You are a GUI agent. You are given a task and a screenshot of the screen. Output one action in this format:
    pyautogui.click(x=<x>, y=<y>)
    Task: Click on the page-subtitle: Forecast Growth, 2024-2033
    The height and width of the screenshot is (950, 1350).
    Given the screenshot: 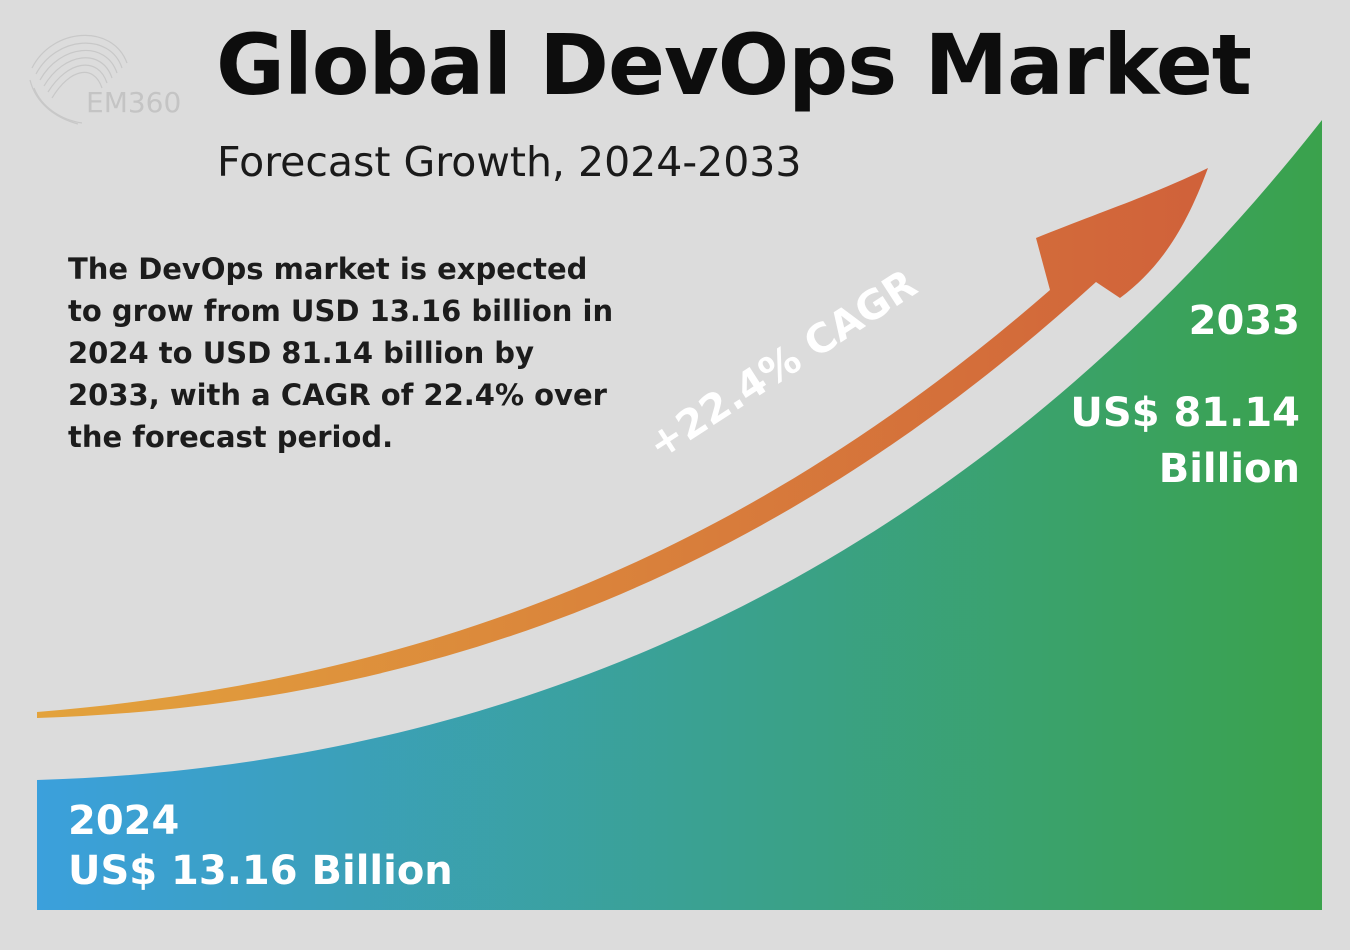 What is the action you would take?
    pyautogui.click(x=509, y=162)
    